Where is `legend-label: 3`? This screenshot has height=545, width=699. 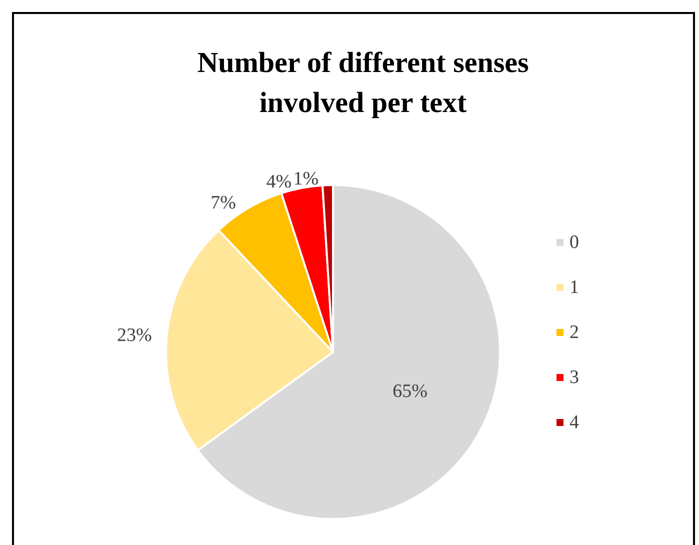
legend-label: 3 is located at coordinates (574, 377).